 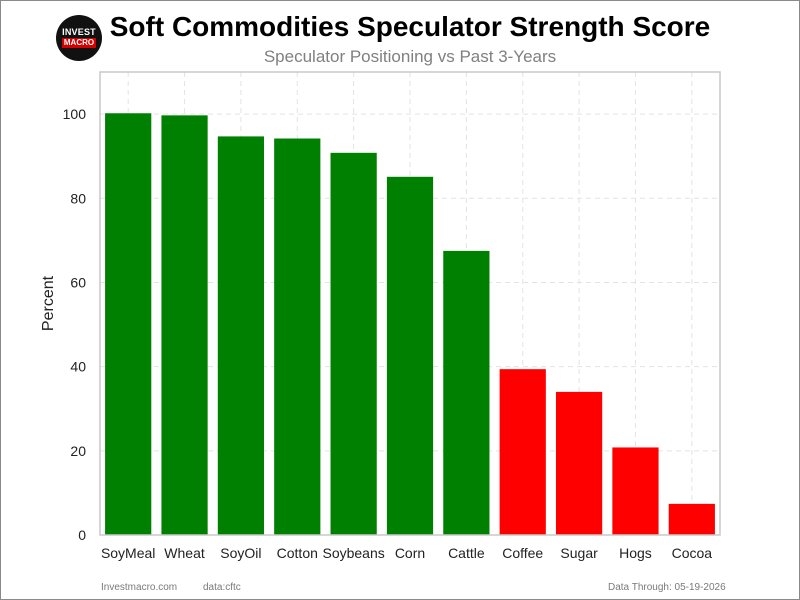 I want to click on footer-date: Data Through: 05-19-2026, so click(x=667, y=587).